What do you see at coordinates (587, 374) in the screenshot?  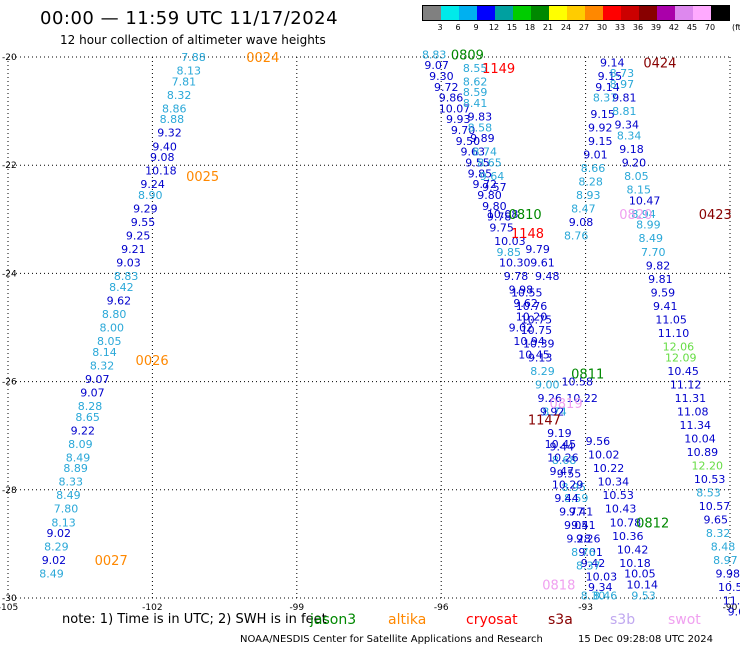 I see `pass-time-label: 0811` at bounding box center [587, 374].